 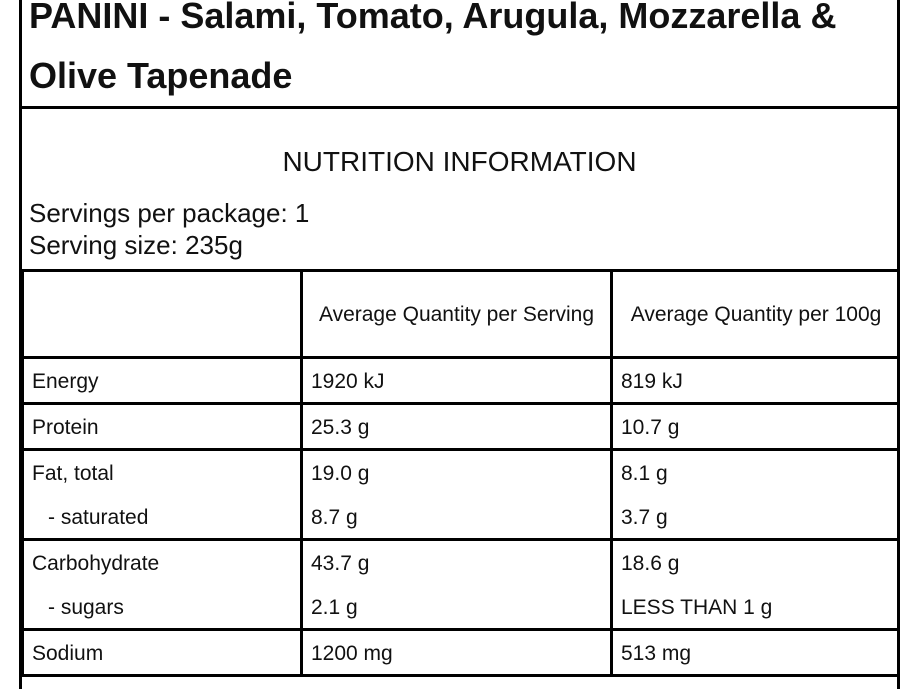 What do you see at coordinates (96, 563) in the screenshot?
I see `nutrient-name: Carbohydrate` at bounding box center [96, 563].